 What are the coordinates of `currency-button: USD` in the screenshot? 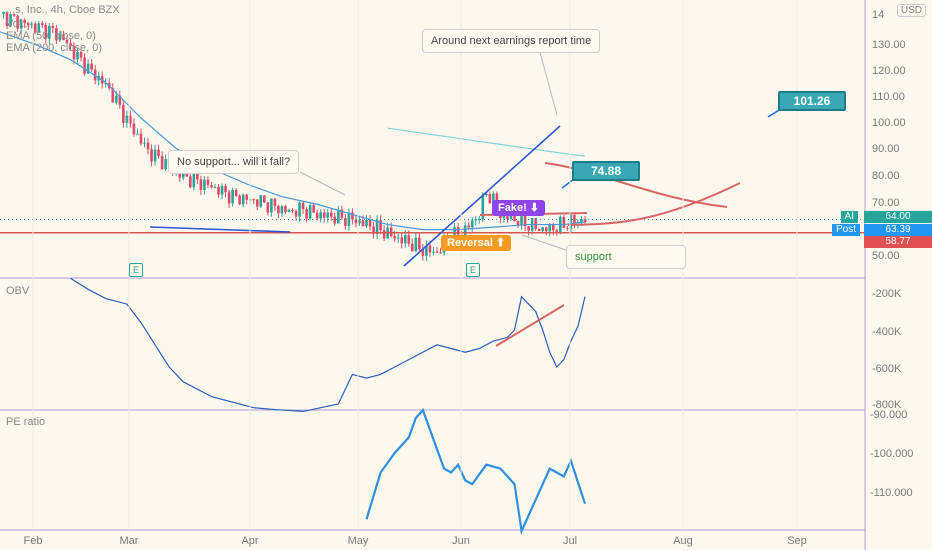 It's located at (911, 10).